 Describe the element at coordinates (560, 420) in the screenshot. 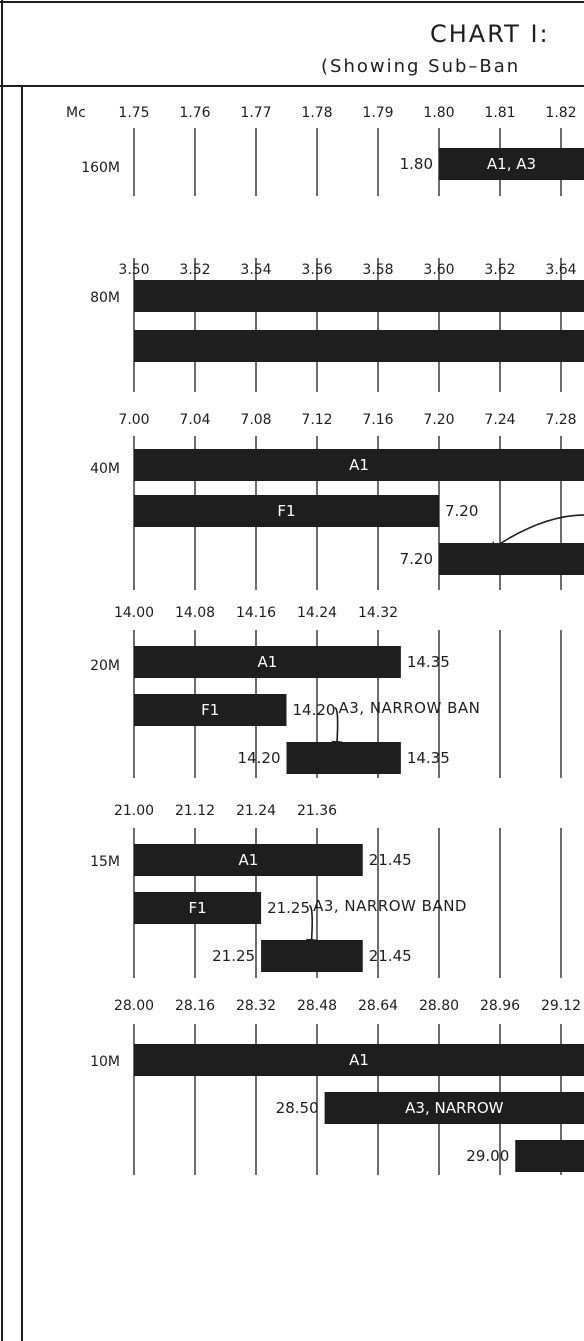

I see `tick-label: 7.28` at that location.